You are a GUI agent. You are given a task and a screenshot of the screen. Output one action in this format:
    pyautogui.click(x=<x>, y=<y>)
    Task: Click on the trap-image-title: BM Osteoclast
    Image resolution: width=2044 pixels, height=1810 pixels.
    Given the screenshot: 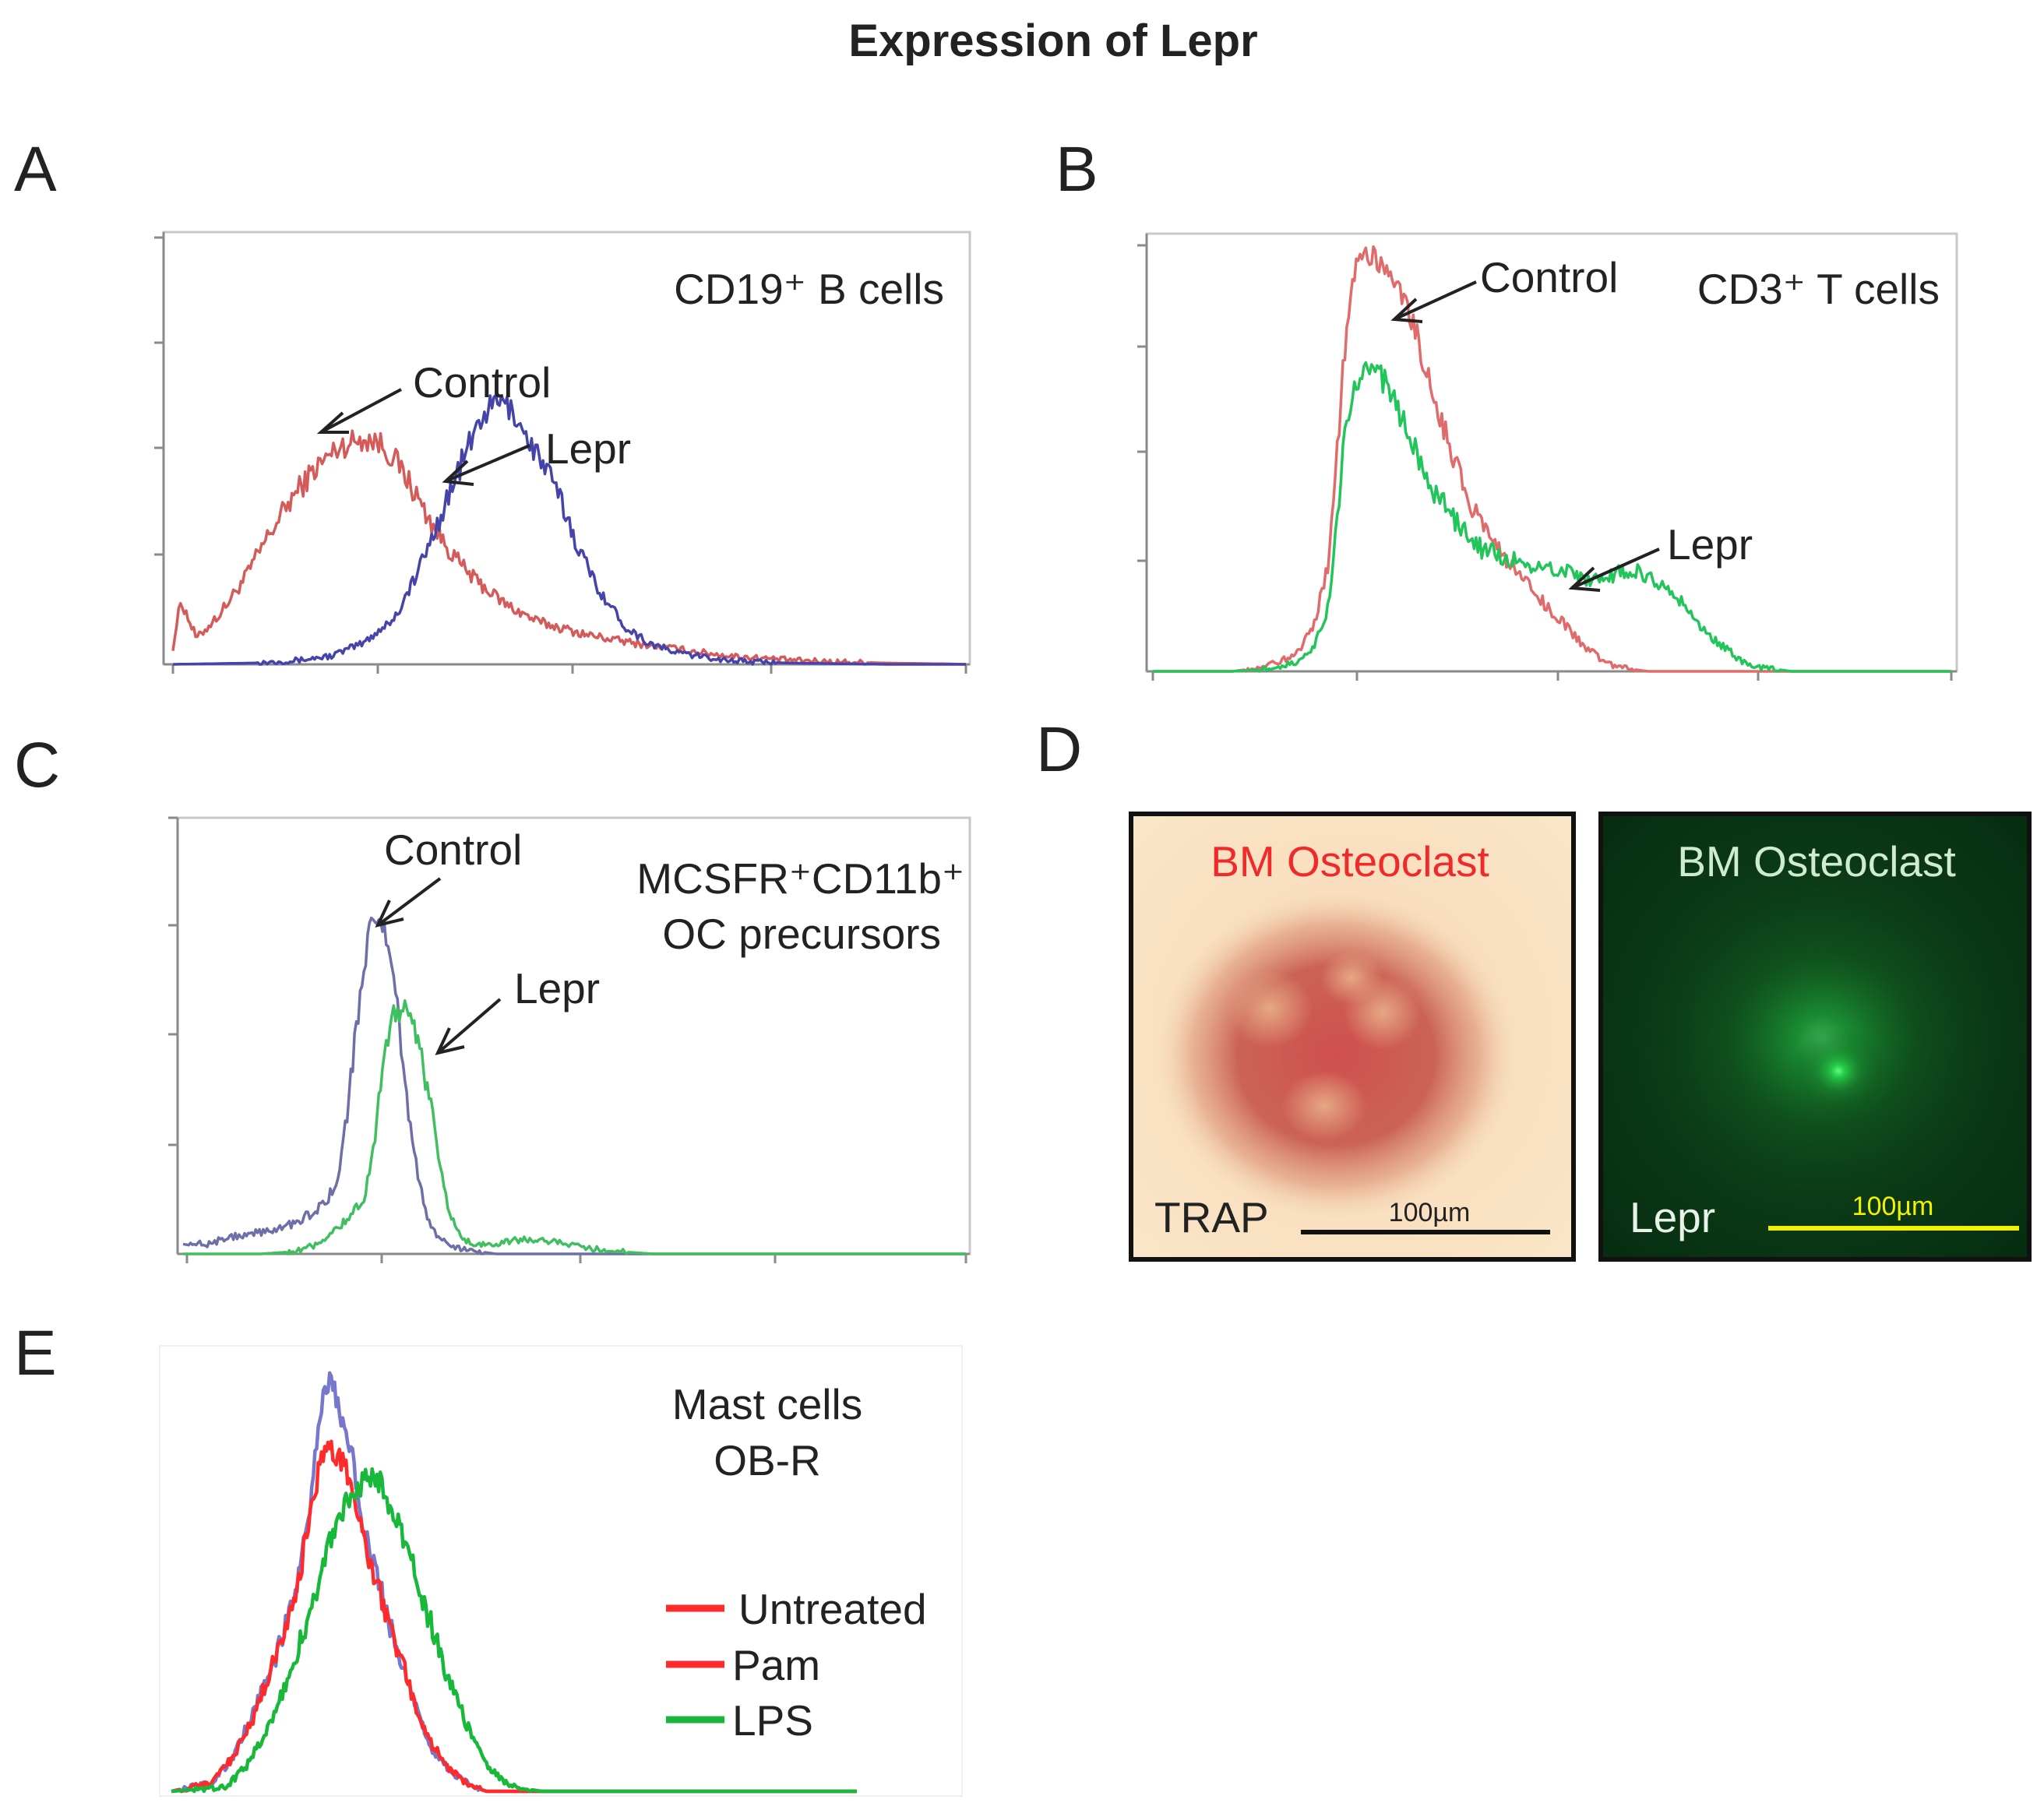 What is the action you would take?
    pyautogui.click(x=1350, y=861)
    